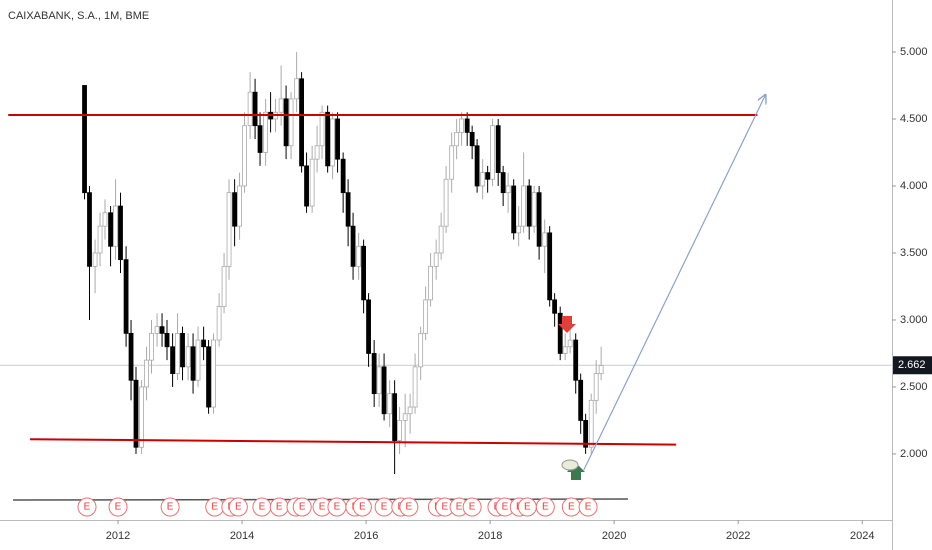 This screenshot has height=550, width=932. What do you see at coordinates (567, 324) in the screenshot?
I see `sell-signal` at bounding box center [567, 324].